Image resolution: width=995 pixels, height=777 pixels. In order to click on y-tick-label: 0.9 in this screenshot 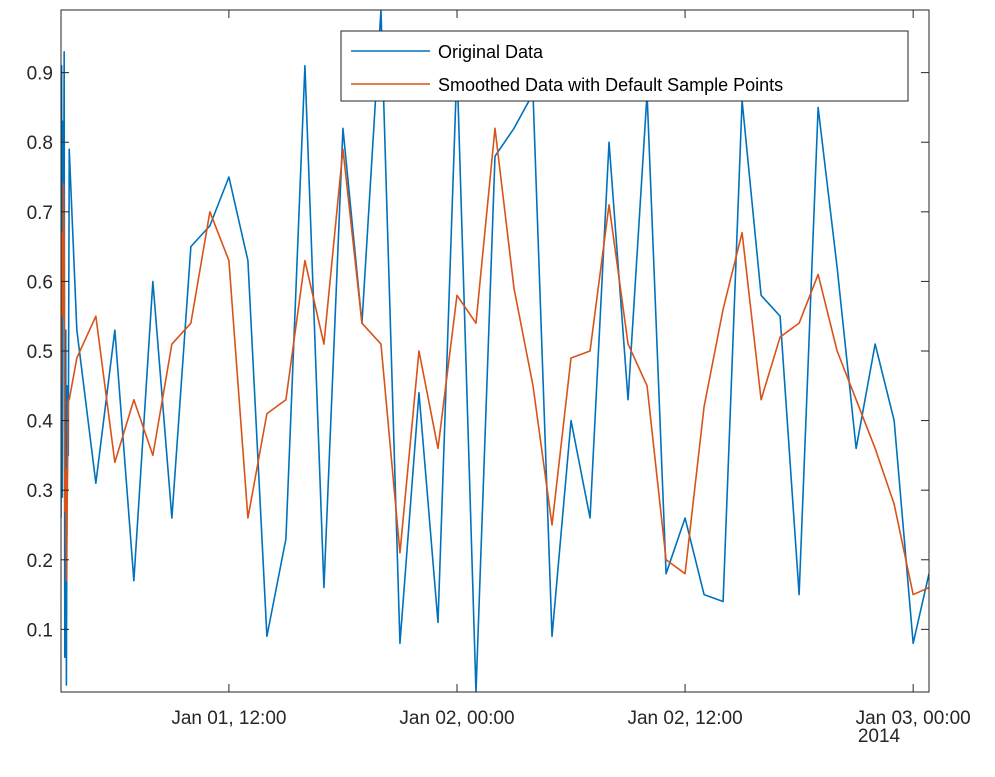, I will do `click(40, 74)`.